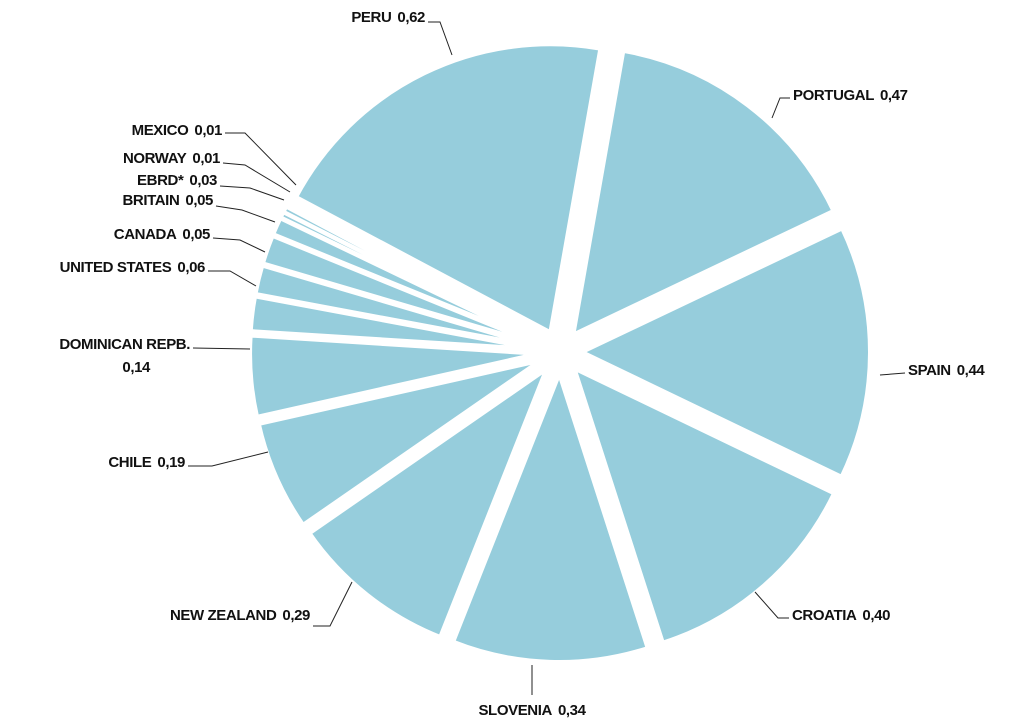 The height and width of the screenshot is (720, 1015). I want to click on category-label: SPAIN, so click(929, 370).